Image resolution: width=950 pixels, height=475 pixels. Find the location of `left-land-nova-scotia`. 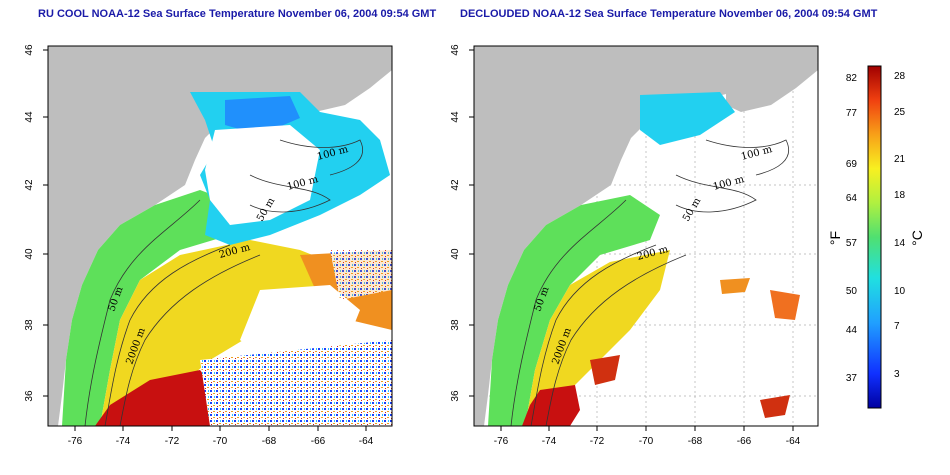

left-land-nova-scotia is located at coordinates (346, 87).